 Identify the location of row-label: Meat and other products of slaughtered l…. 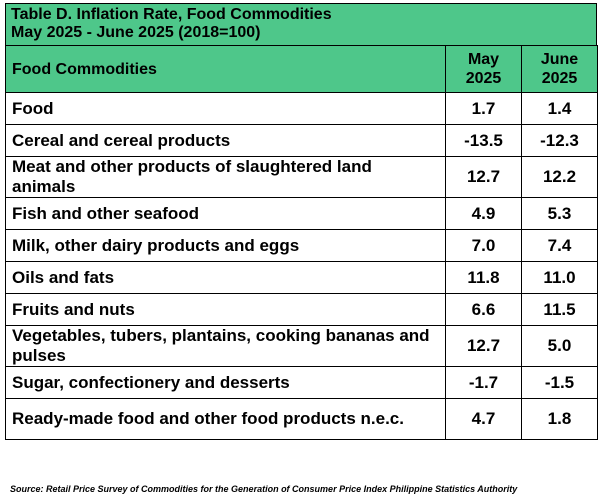
(225, 177).